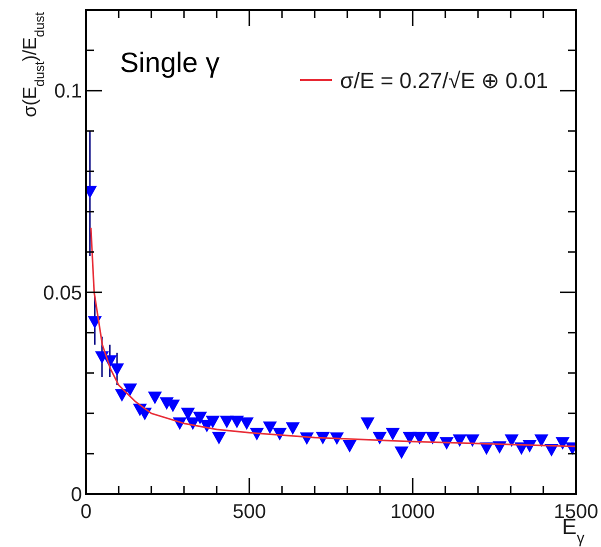 The height and width of the screenshot is (547, 601). What do you see at coordinates (444, 80) in the screenshot?
I see `legend-label: σ/E = 0.27/√E ⊕ 0.01` at bounding box center [444, 80].